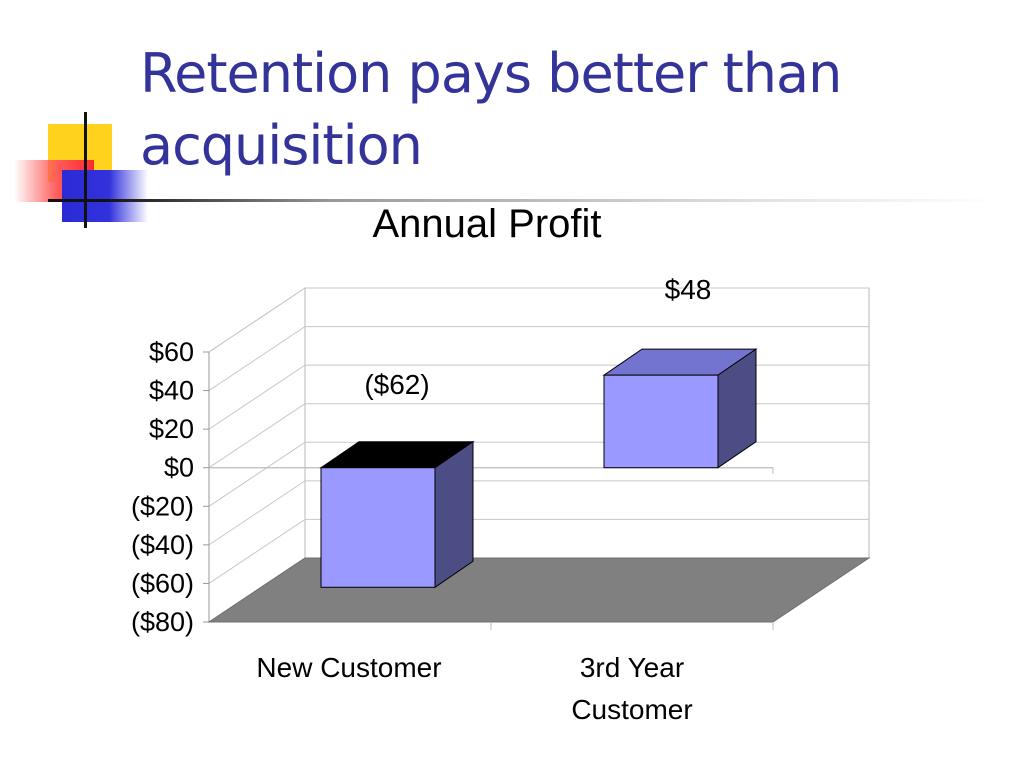 This screenshot has width=1024, height=768. What do you see at coordinates (162, 545) in the screenshot?
I see `y-tick-label: ($40)` at bounding box center [162, 545].